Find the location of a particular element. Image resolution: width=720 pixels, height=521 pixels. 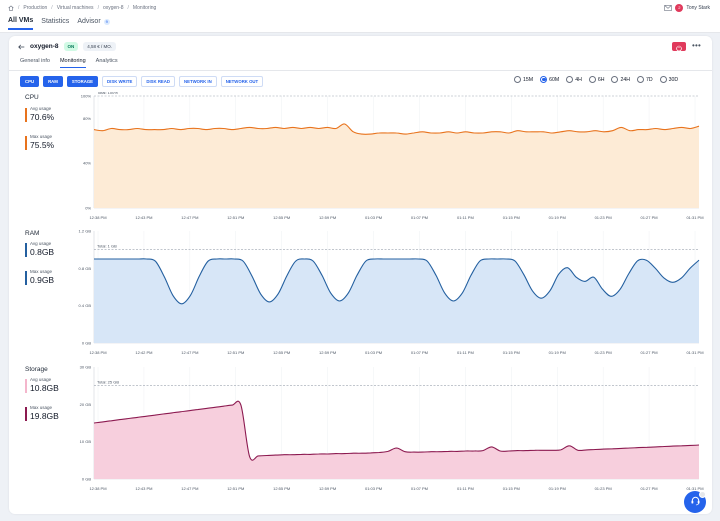

metric-network-in-button: NETWORK IN is located at coordinates (198, 81).